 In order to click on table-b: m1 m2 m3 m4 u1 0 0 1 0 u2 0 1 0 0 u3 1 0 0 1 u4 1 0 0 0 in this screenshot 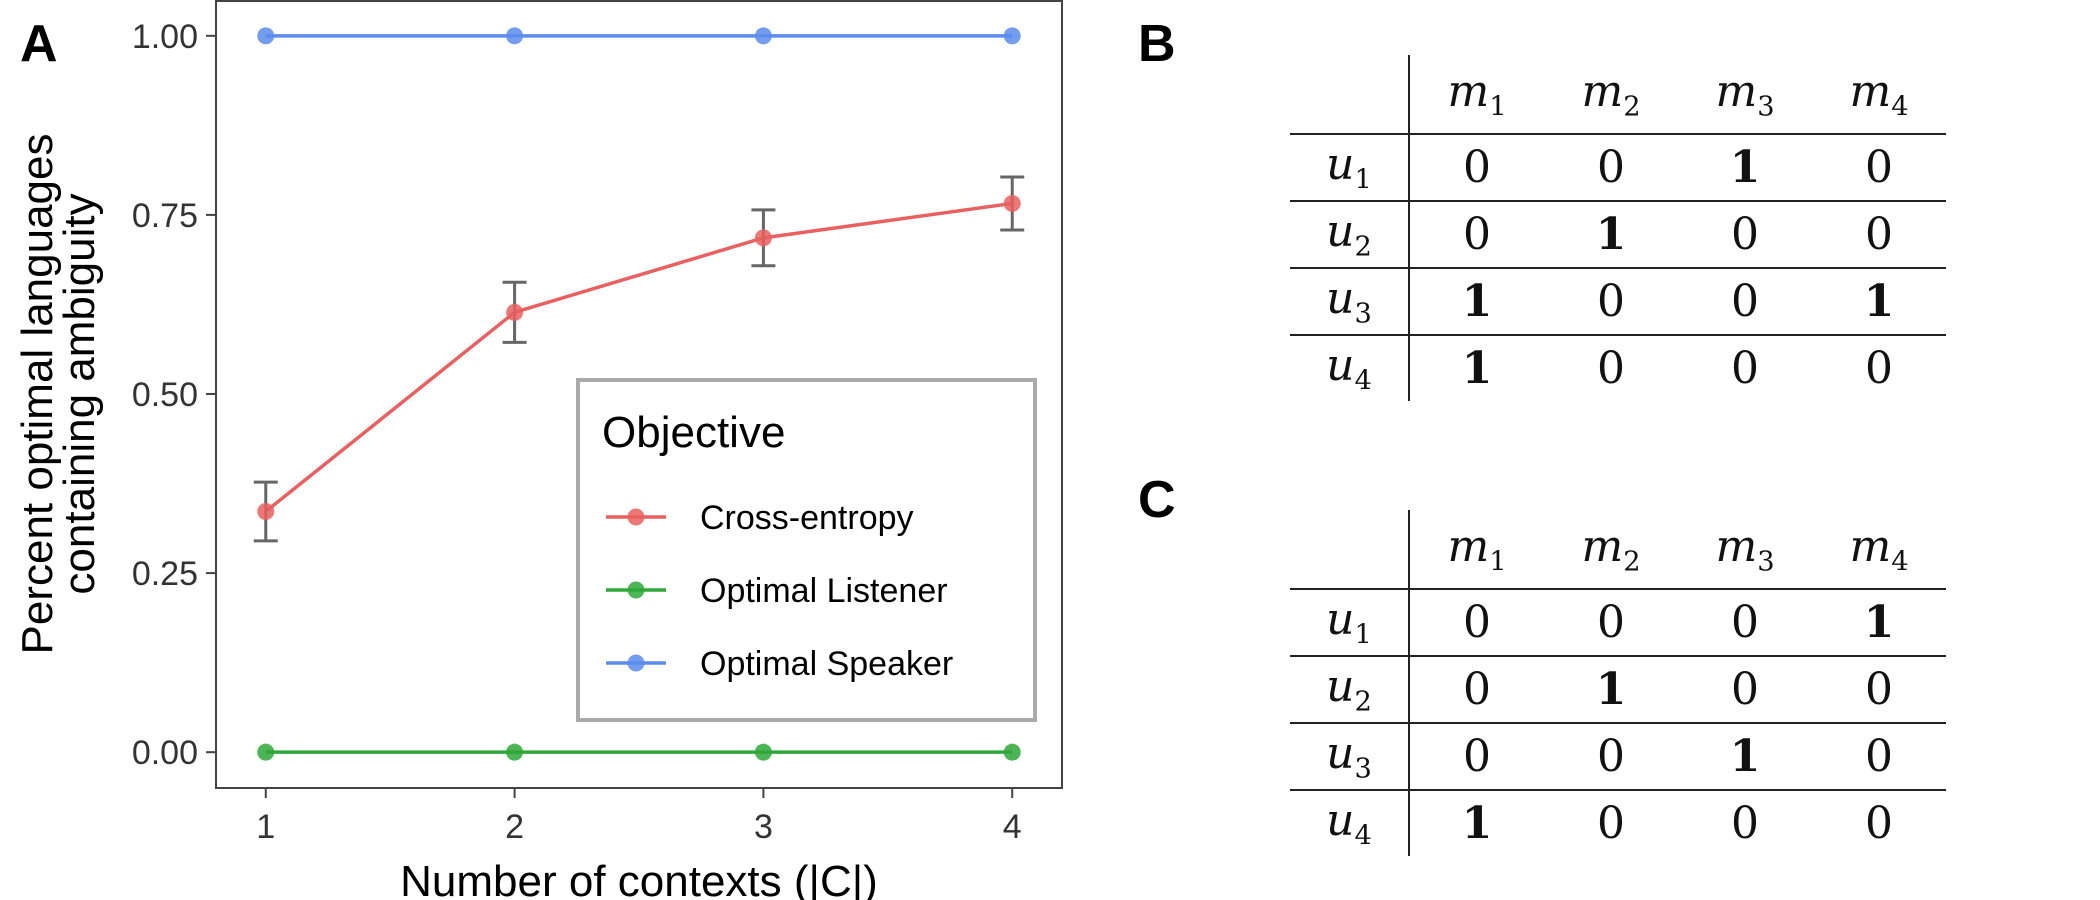, I will do `click(1618, 228)`.